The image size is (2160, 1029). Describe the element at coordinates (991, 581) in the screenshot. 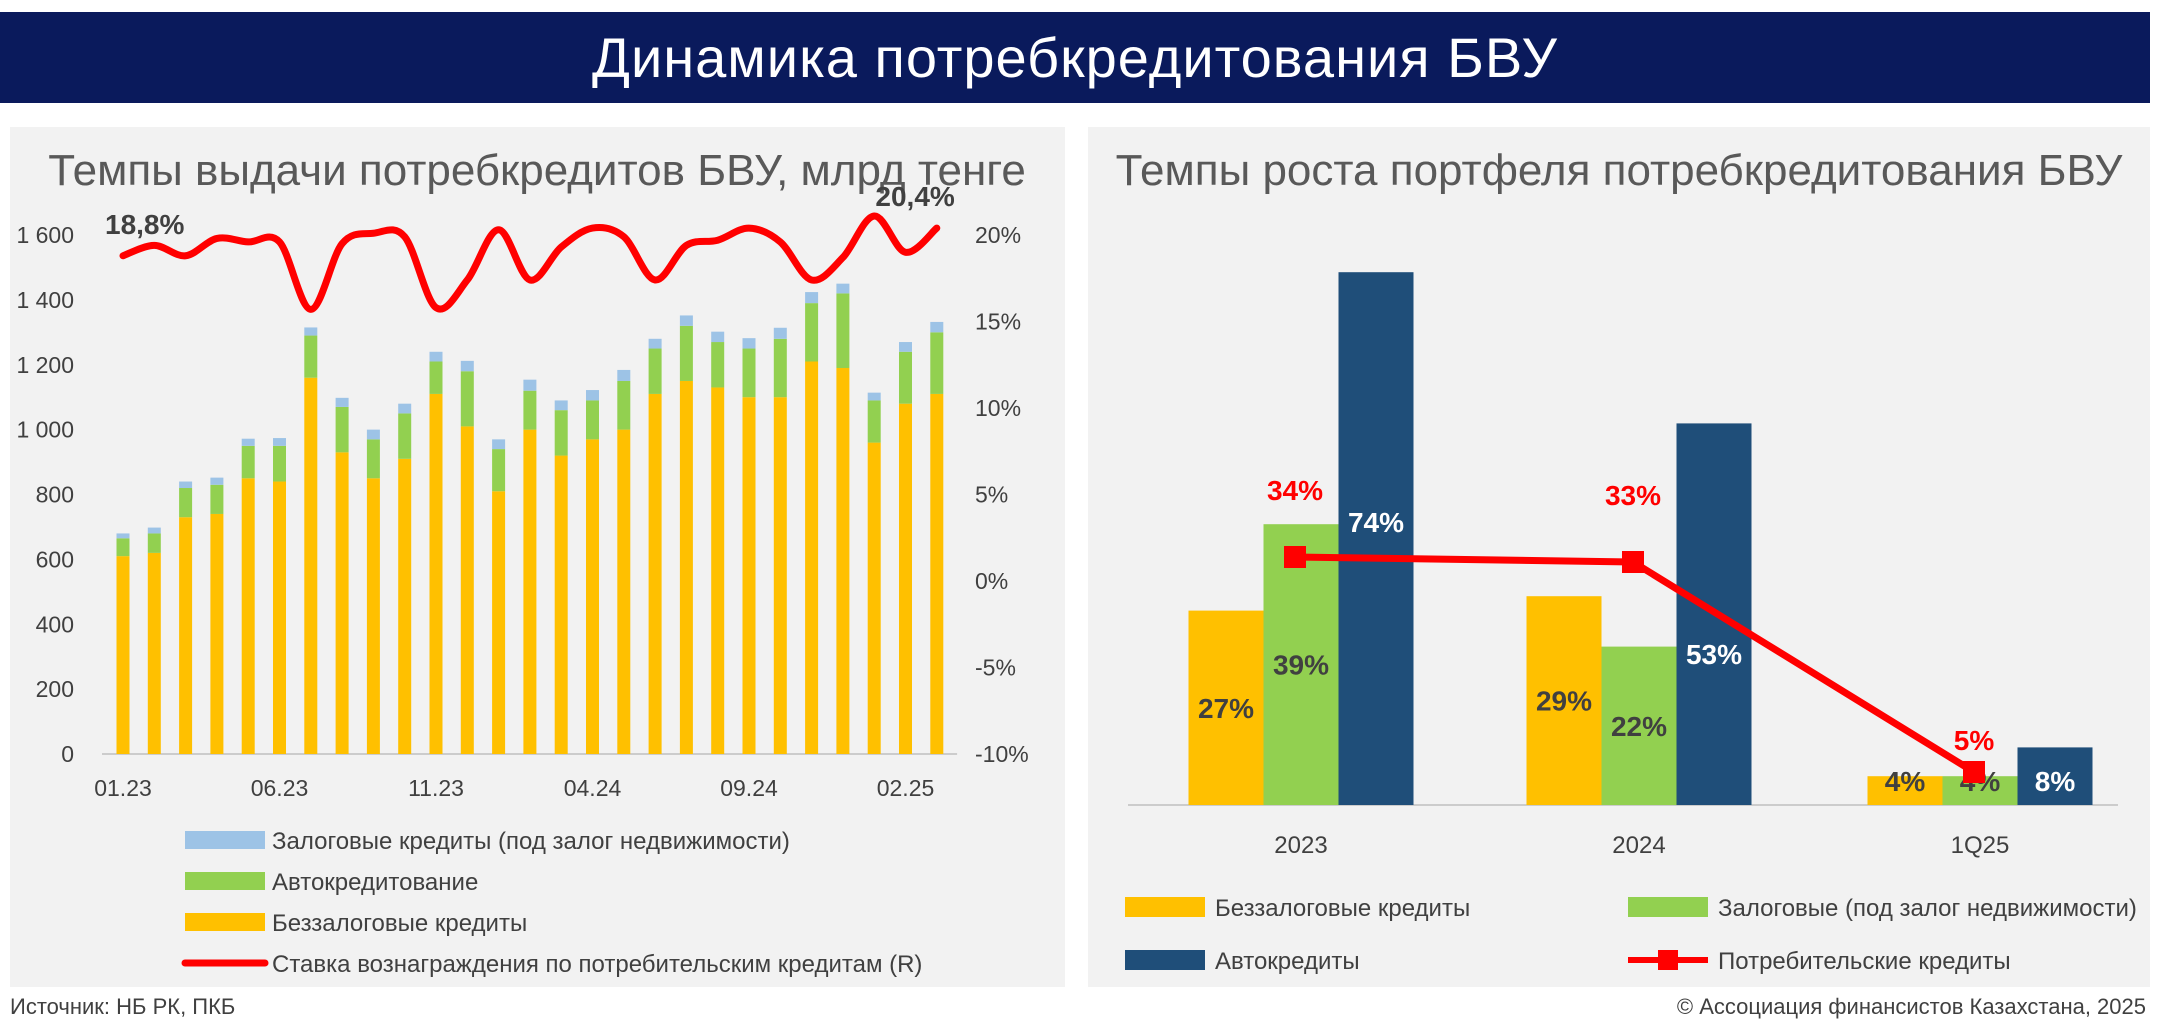

I see `y2-tick-label: 0%` at that location.